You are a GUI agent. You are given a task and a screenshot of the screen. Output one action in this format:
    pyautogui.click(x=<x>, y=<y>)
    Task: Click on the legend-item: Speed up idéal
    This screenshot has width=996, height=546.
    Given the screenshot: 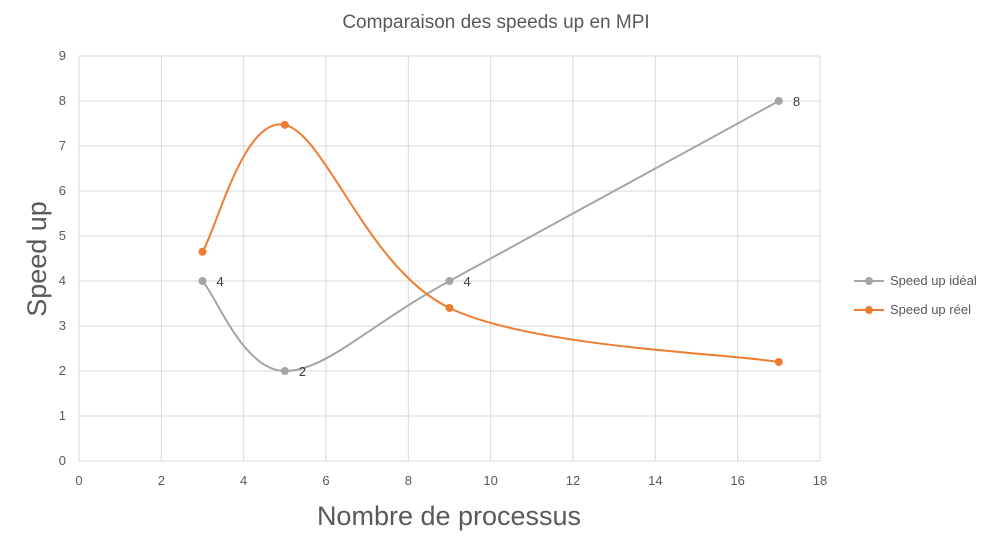 What is the action you would take?
    pyautogui.click(x=915, y=280)
    